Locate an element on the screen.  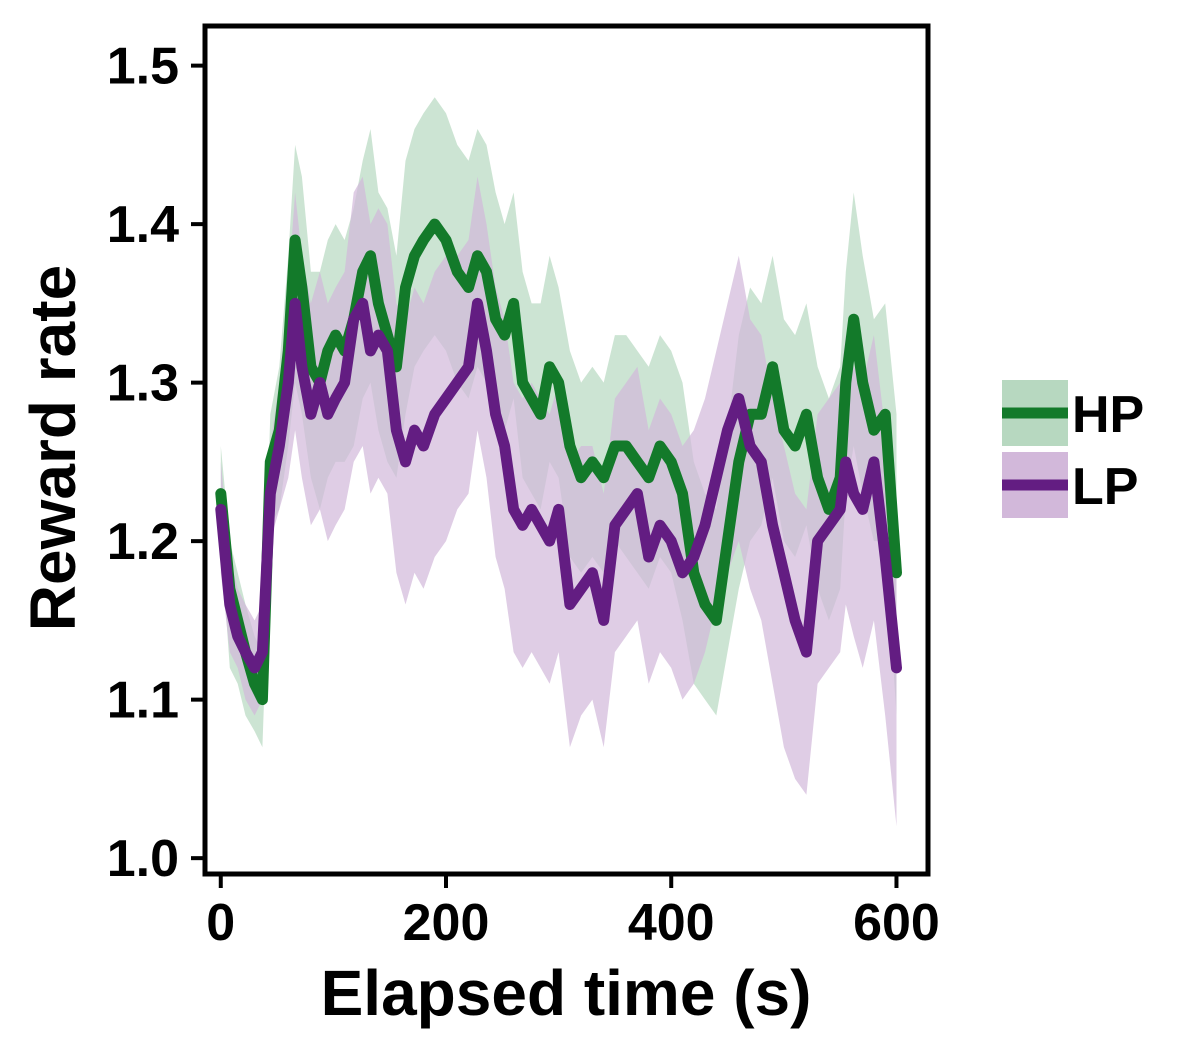
y-axis: 1.0 1.1 1.2 1.3 1.4 1.5 is located at coordinates (156, 463).